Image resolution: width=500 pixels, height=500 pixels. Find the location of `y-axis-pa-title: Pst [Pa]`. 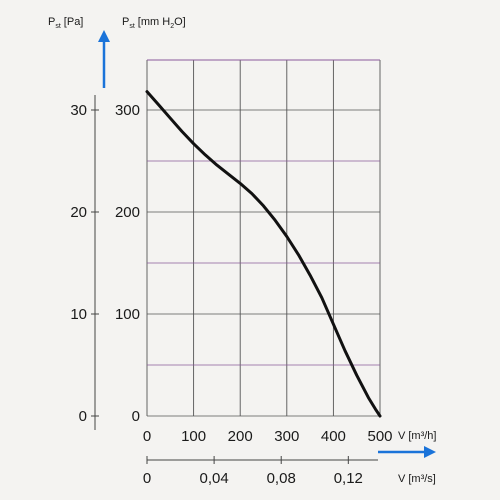

y-axis-pa-title: Pst [Pa] is located at coordinates (65, 23).